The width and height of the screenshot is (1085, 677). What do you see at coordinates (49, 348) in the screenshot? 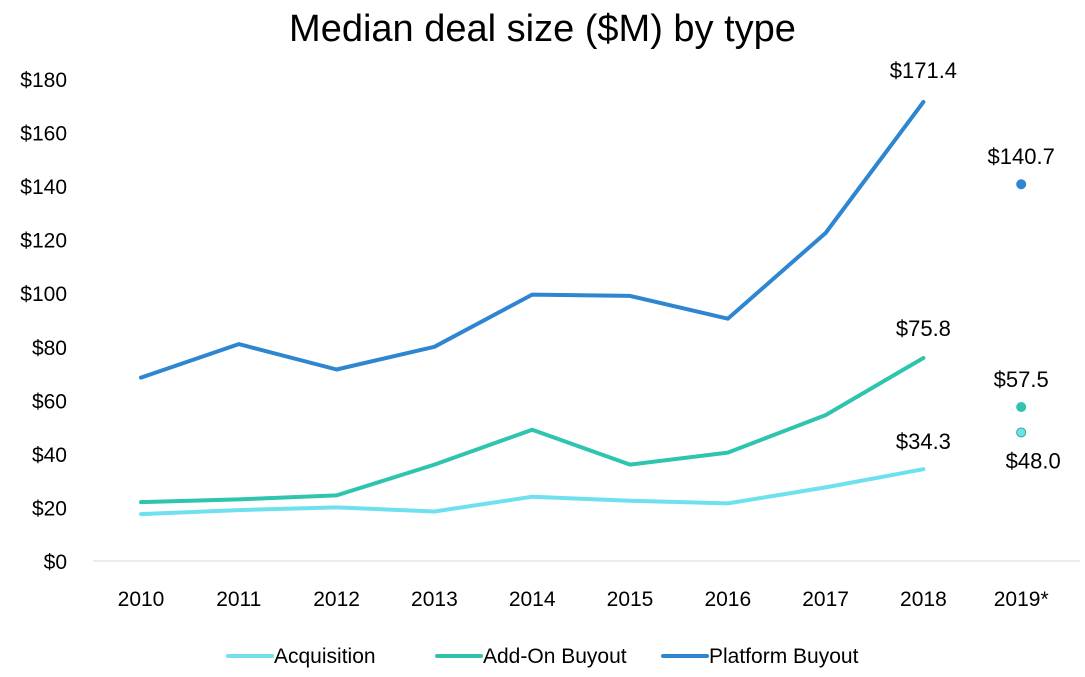
I see `y-tick-label: $80` at bounding box center [49, 348].